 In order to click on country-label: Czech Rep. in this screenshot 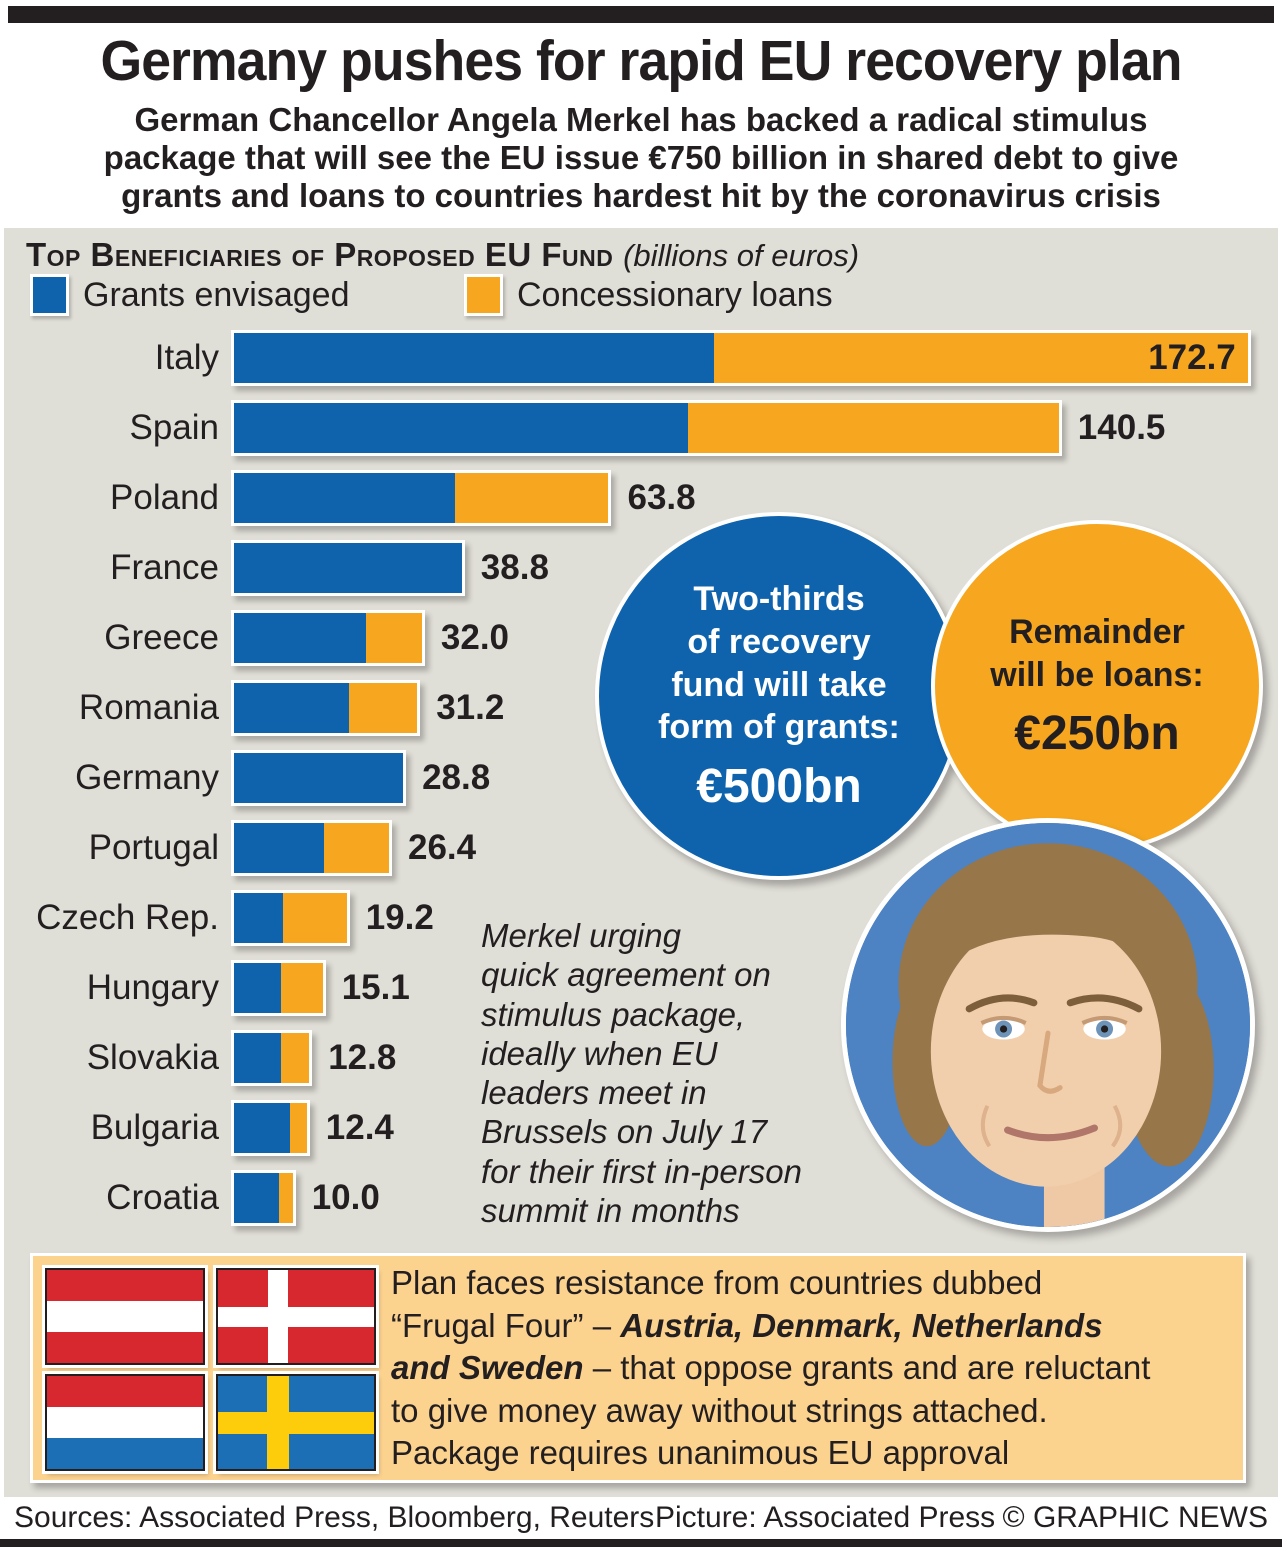, I will do `click(127, 917)`.